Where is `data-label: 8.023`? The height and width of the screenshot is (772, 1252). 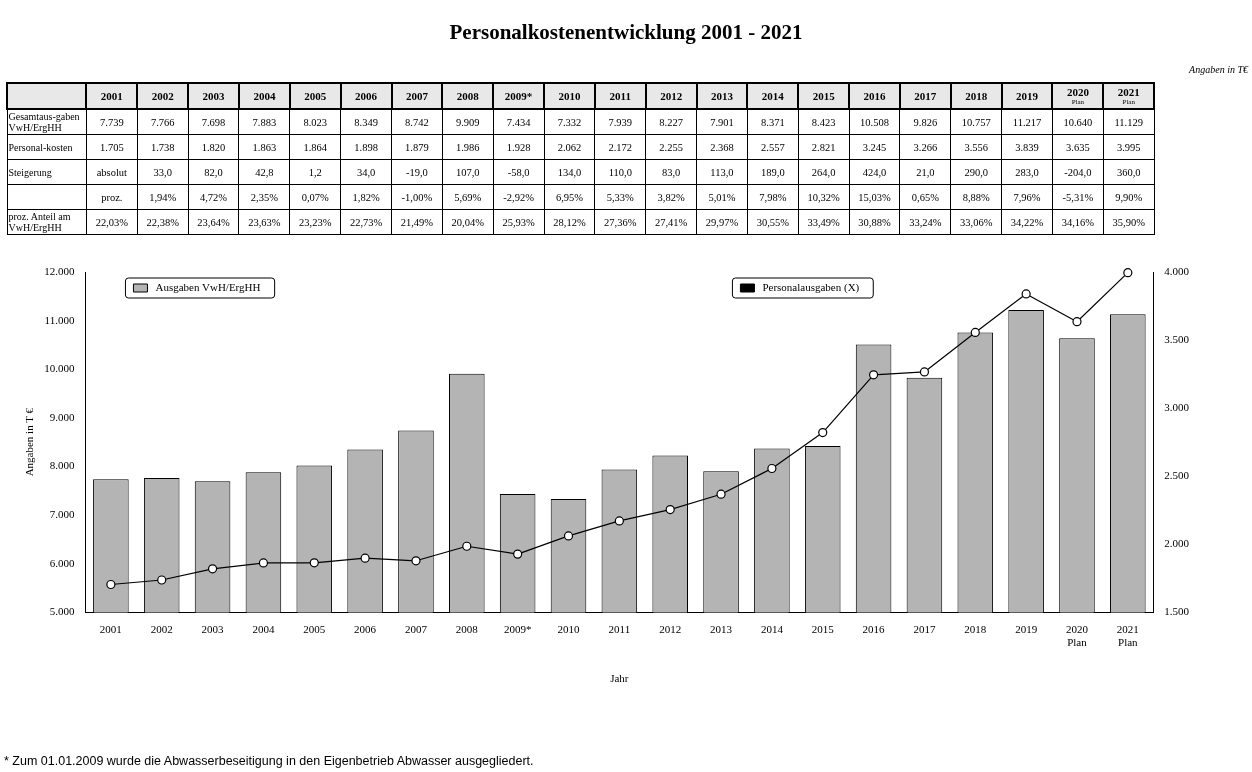
data-label: 8.023 is located at coordinates (315, 122).